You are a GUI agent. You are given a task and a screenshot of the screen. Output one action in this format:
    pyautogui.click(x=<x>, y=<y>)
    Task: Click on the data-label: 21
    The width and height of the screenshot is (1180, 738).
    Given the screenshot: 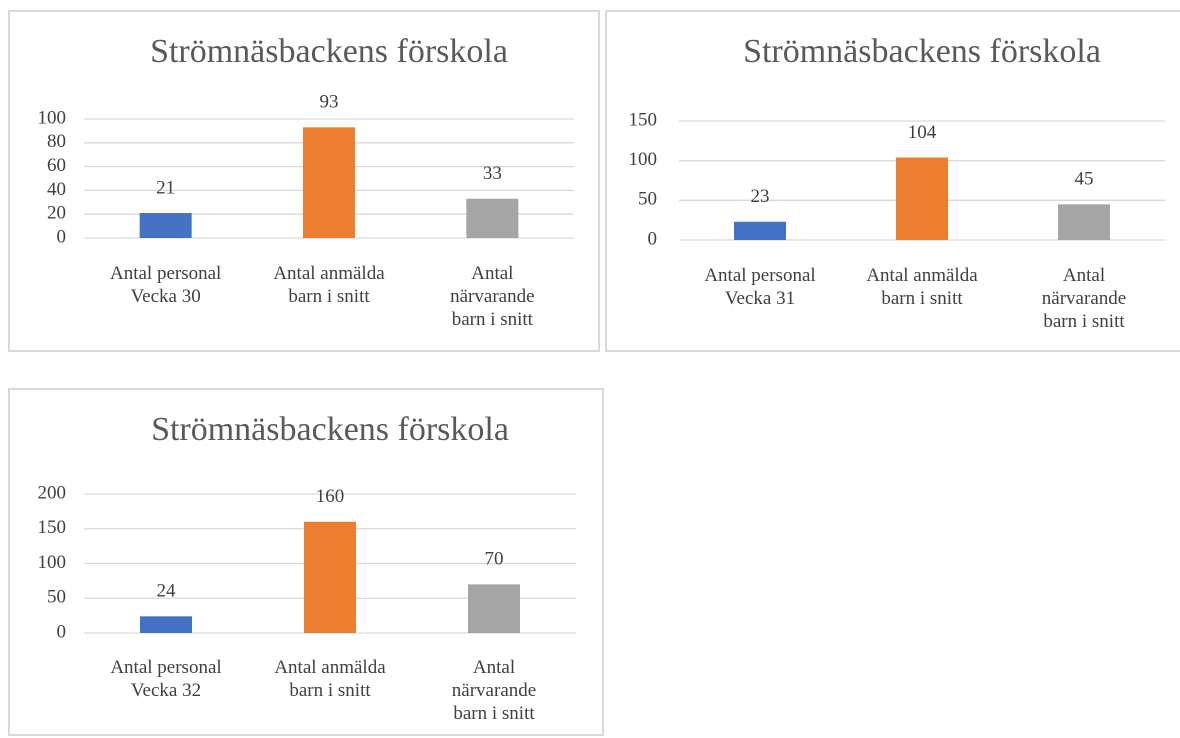 What is the action you would take?
    pyautogui.click(x=165, y=187)
    